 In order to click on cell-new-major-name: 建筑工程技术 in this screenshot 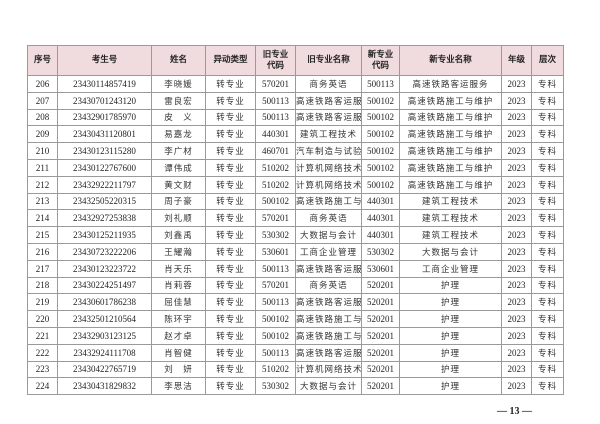, I will do `click(450, 218)`.